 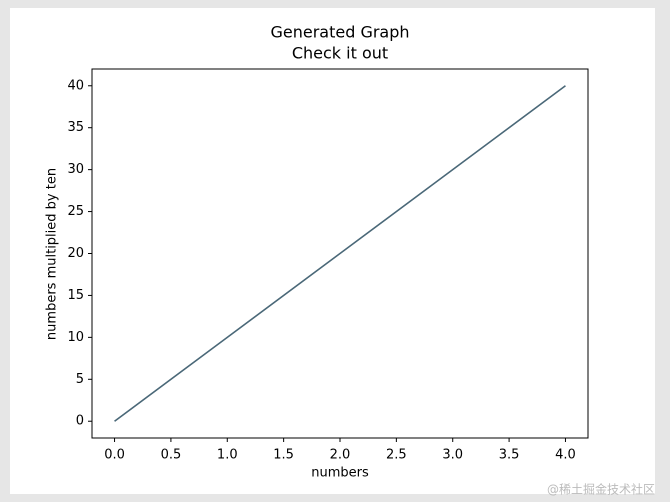 I want to click on x-tick-label: 0.0, so click(x=114, y=455).